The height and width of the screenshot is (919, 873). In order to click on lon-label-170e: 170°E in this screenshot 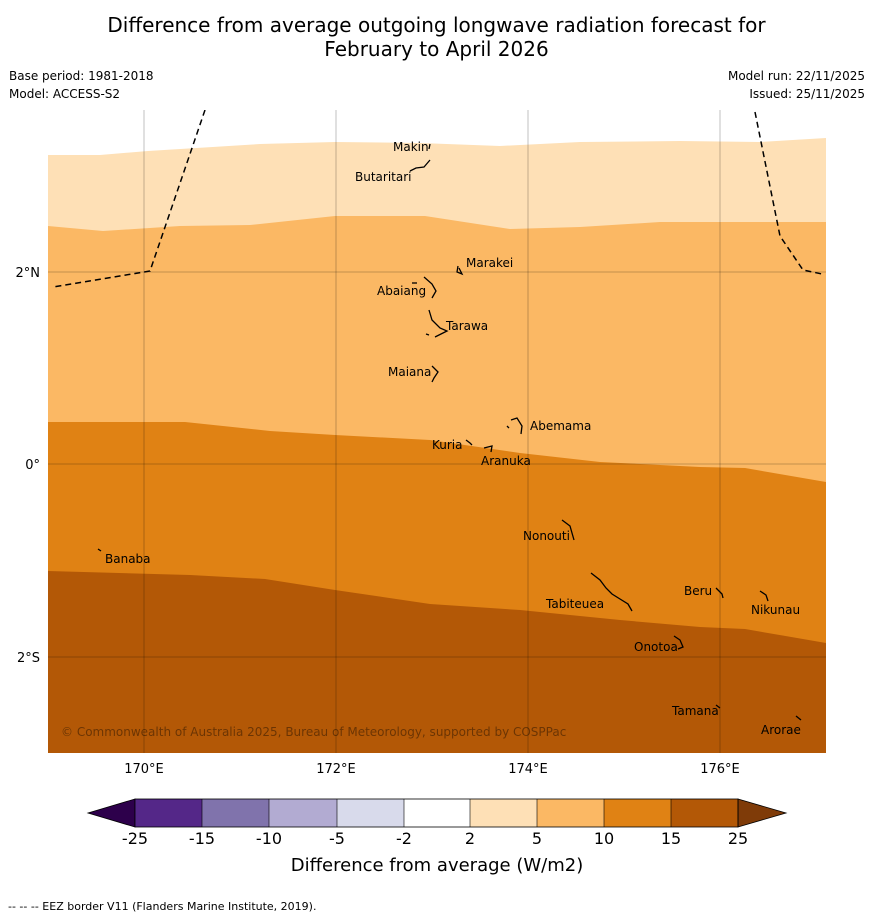, I will do `click(144, 769)`.